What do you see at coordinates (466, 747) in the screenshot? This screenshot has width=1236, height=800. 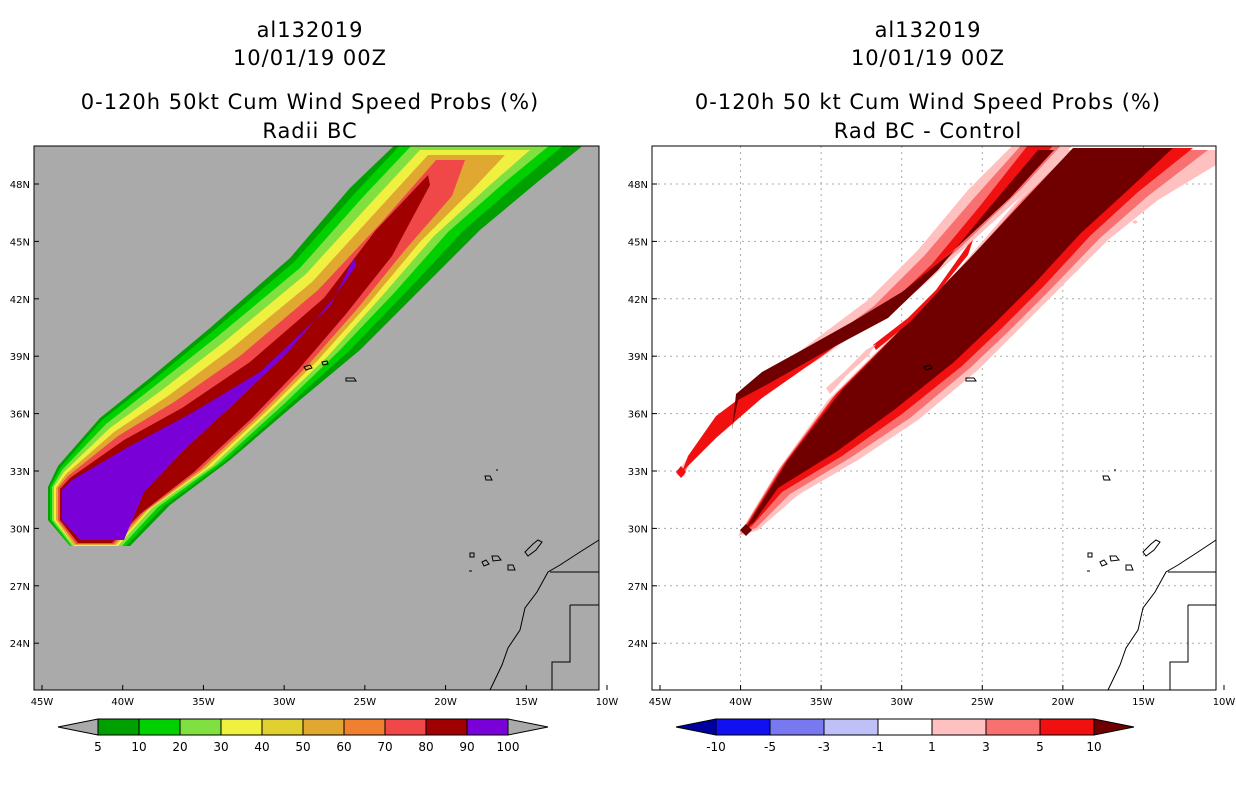 I see `colorbar-label: 90` at bounding box center [466, 747].